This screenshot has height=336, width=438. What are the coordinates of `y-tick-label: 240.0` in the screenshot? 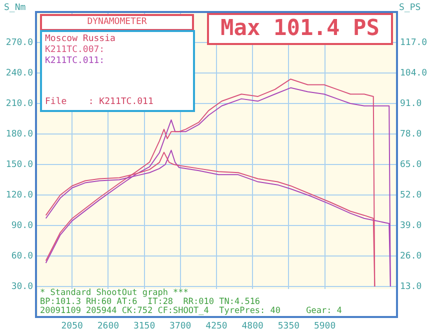 It's located at (19, 73).